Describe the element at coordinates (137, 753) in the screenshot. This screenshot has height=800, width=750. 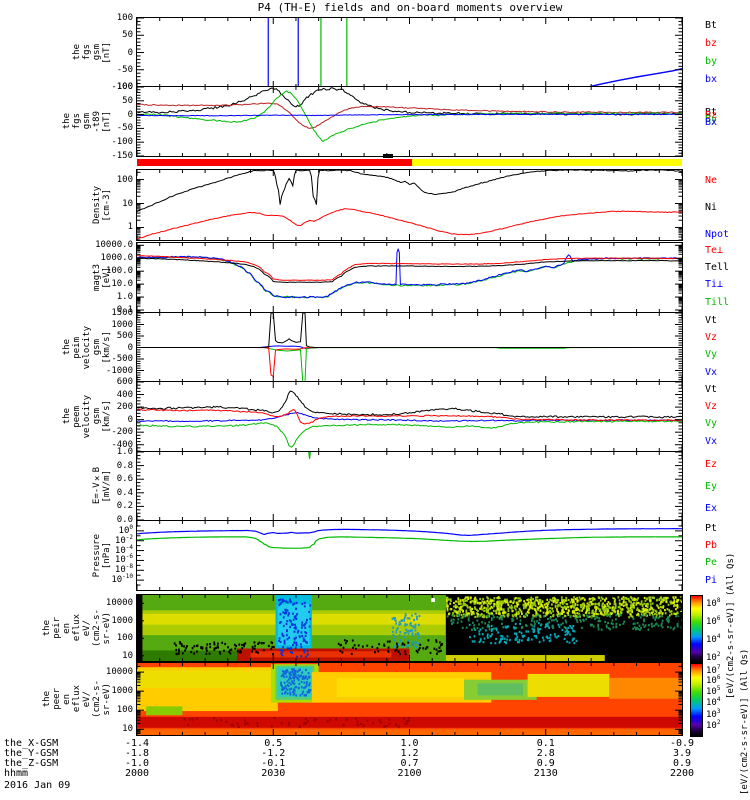
I see `axis-row-value: -1.8` at that location.